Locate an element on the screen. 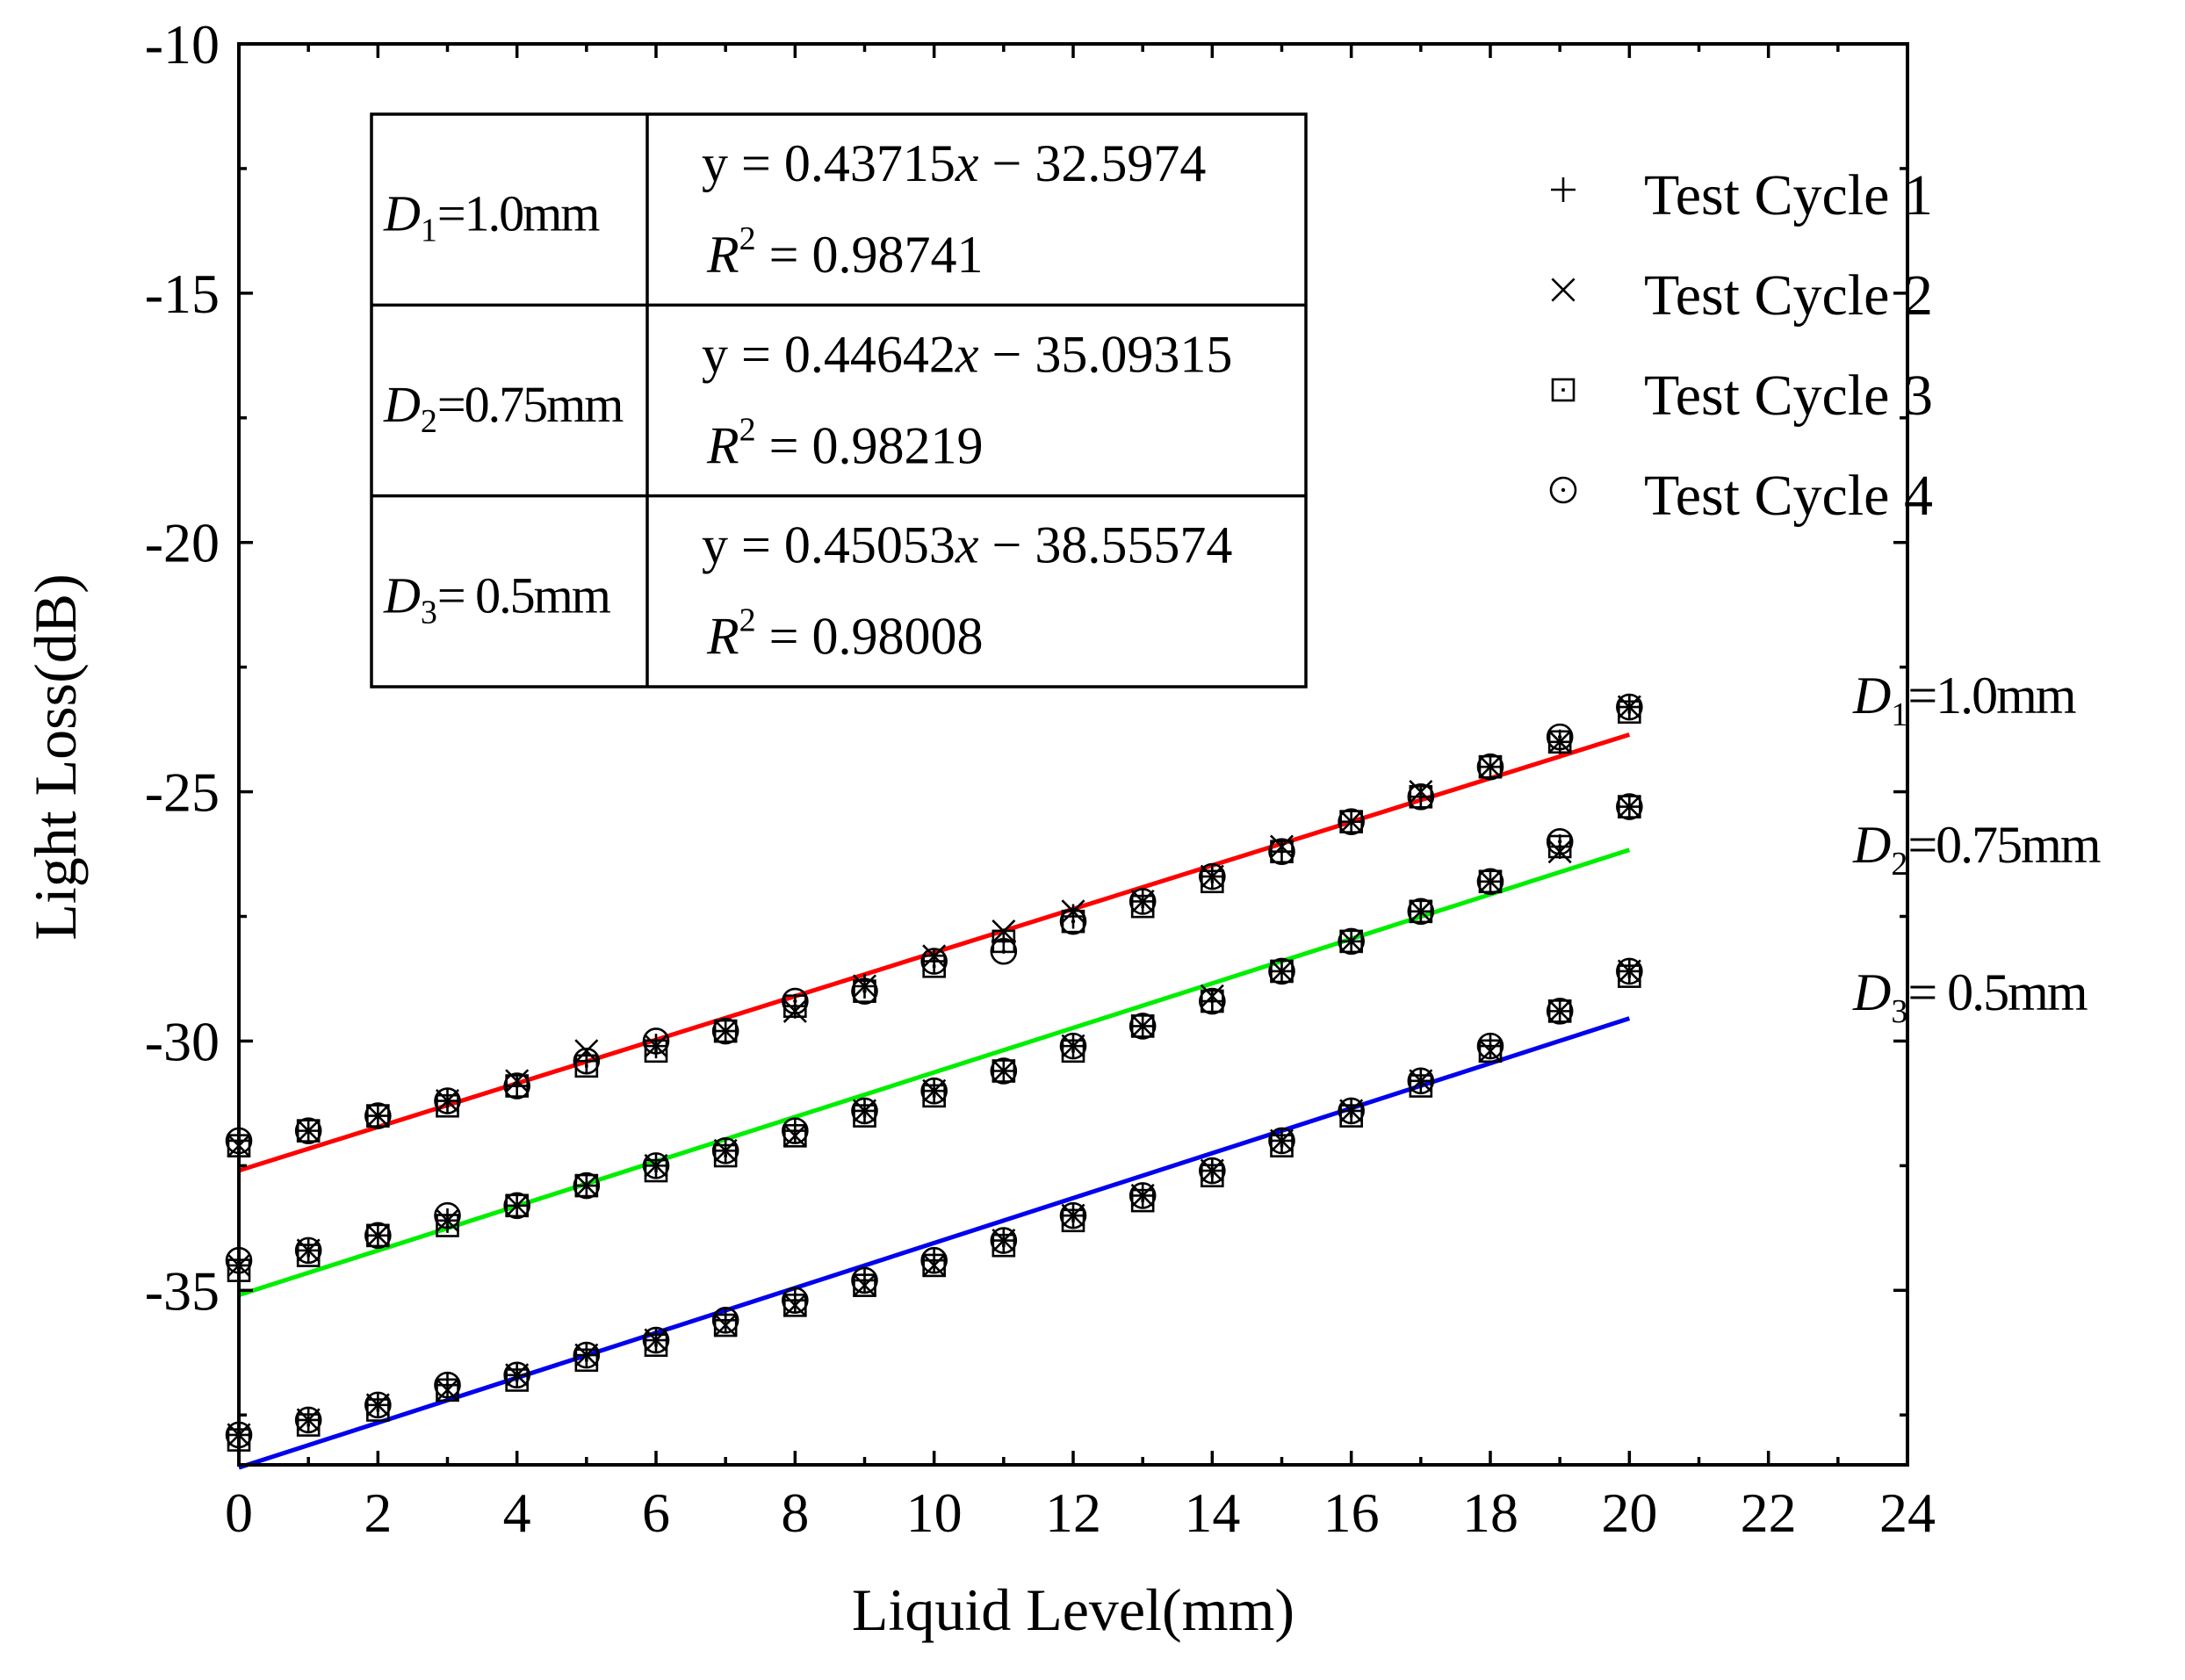 Image resolution: width=2185 pixels, height=1680 pixels. y-tick-label: -30 is located at coordinates (182, 1041).